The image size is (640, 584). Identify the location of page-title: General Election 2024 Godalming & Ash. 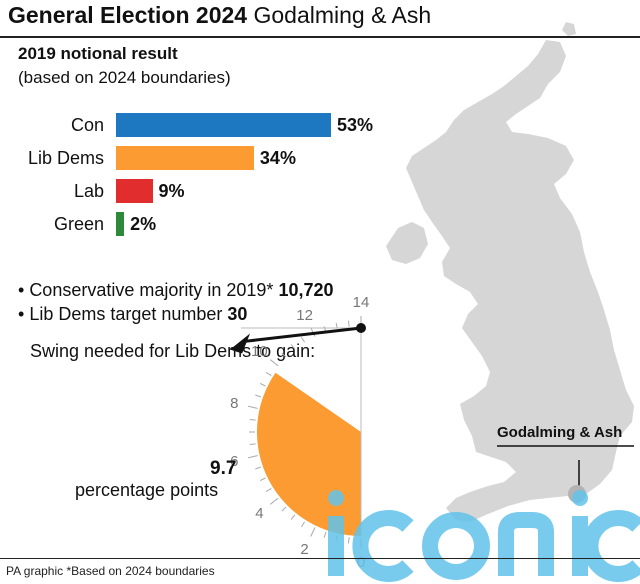
(219, 15).